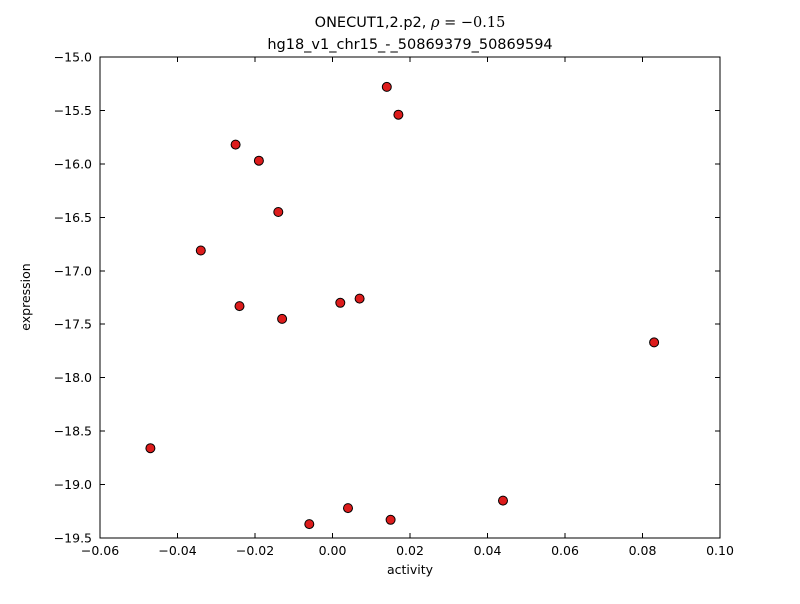 The image size is (800, 604). I want to click on chart-title-equation: = −0.15, so click(473, 23).